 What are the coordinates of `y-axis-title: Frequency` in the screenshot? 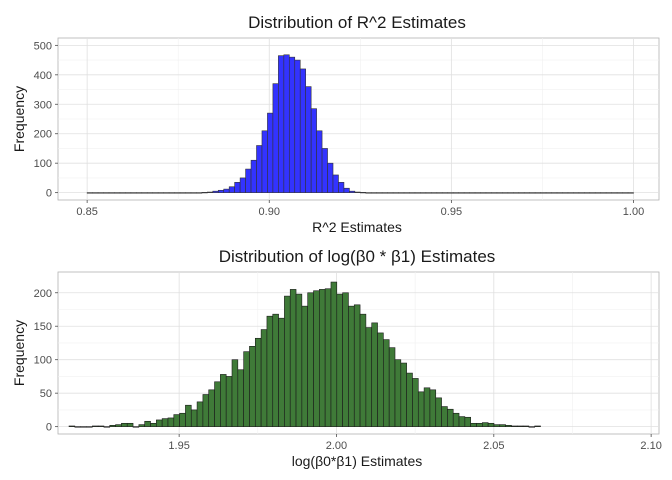 It's located at (19, 353).